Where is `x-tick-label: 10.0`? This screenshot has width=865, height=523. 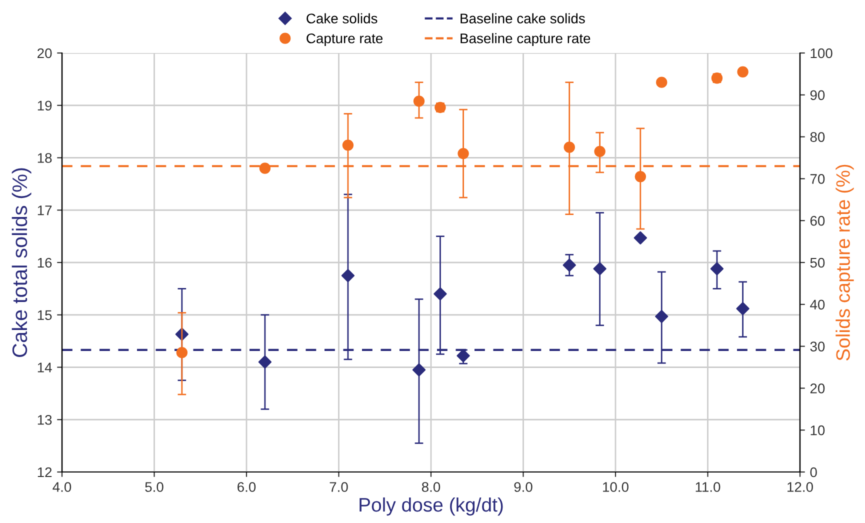
x-tick-label: 10.0 is located at coordinates (615, 487).